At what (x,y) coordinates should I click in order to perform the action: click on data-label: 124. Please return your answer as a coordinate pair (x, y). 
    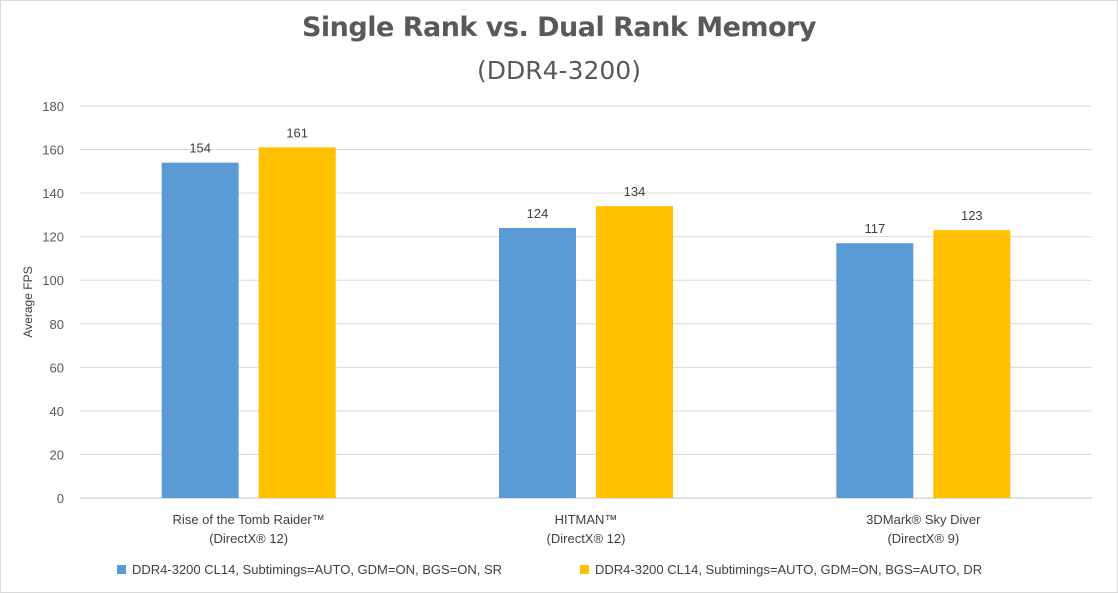
    Looking at the image, I should click on (538, 213).